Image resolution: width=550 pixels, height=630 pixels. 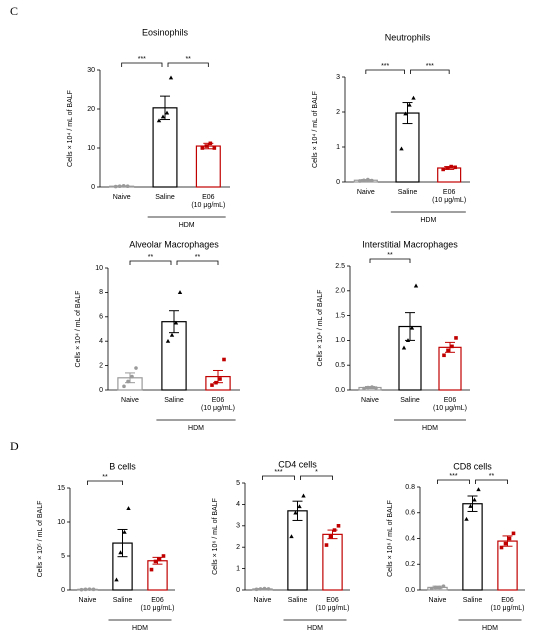 What do you see at coordinates (340, 340) in the screenshot?
I see `y-tick-label: 1.0` at bounding box center [340, 340].